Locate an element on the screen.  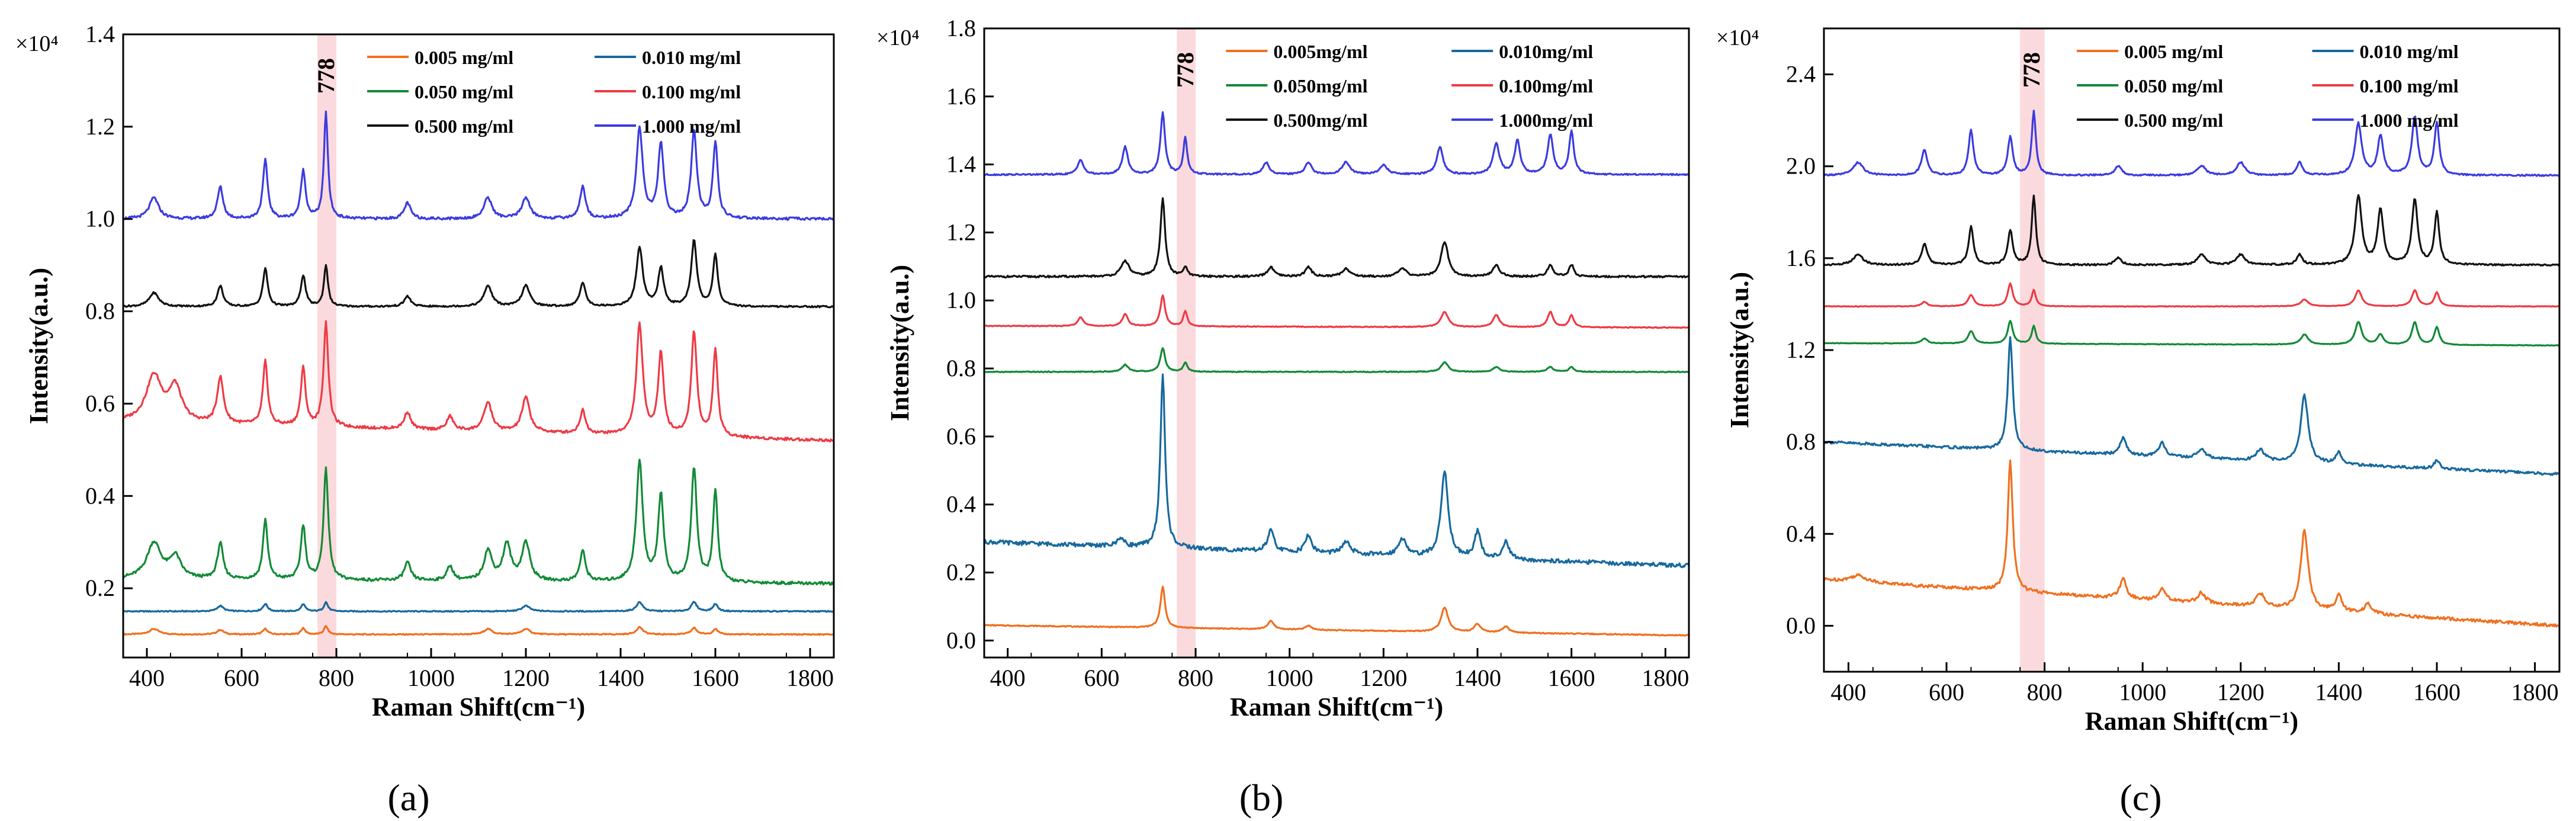
legend-entry: 0.005mg/ml is located at coordinates (1320, 52).